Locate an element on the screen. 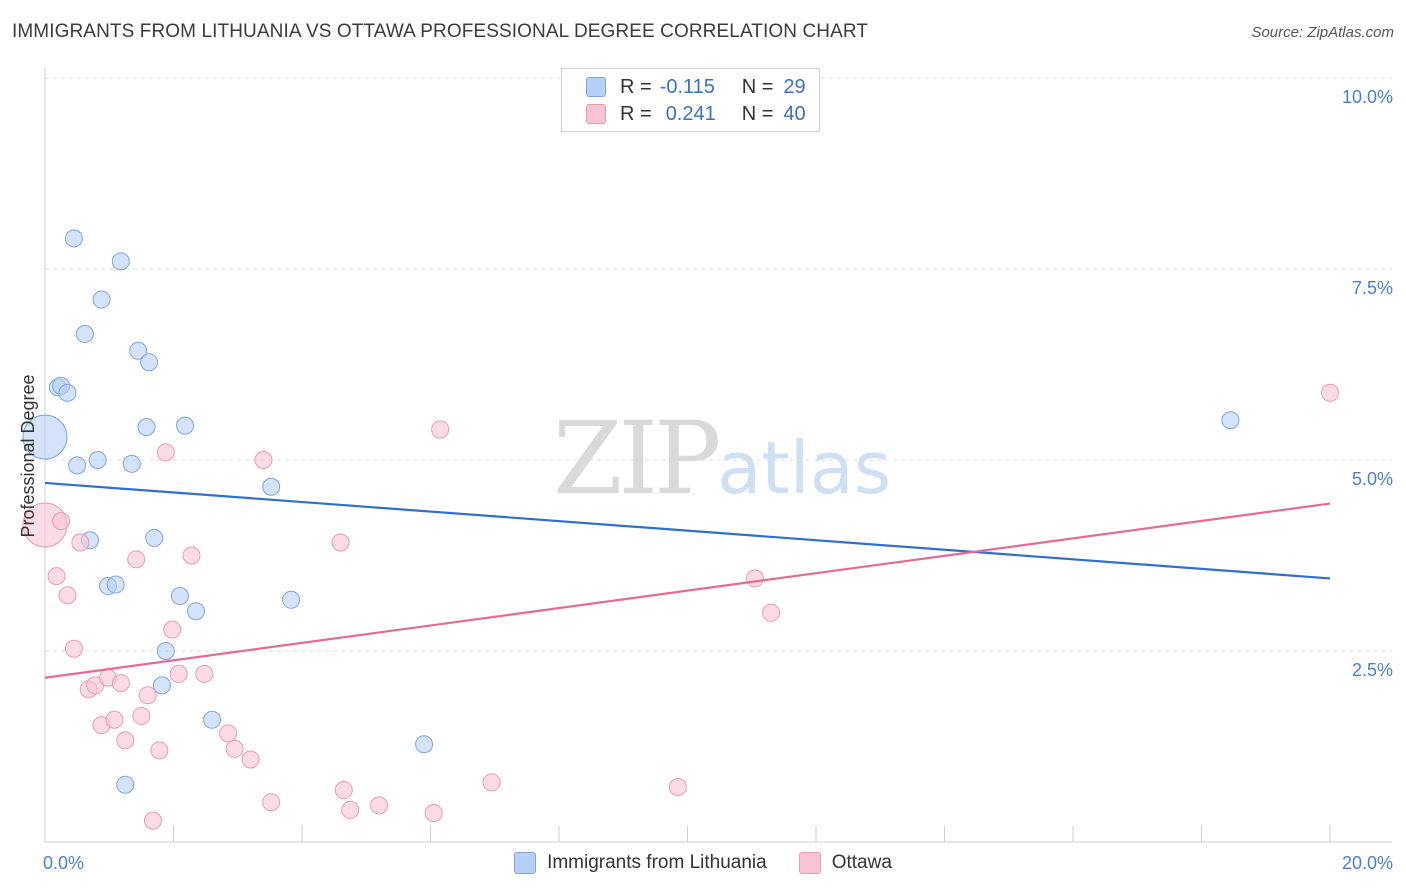 This screenshot has height=892, width=1406. y-axis-label: Professional Degree is located at coordinates (28, 455).